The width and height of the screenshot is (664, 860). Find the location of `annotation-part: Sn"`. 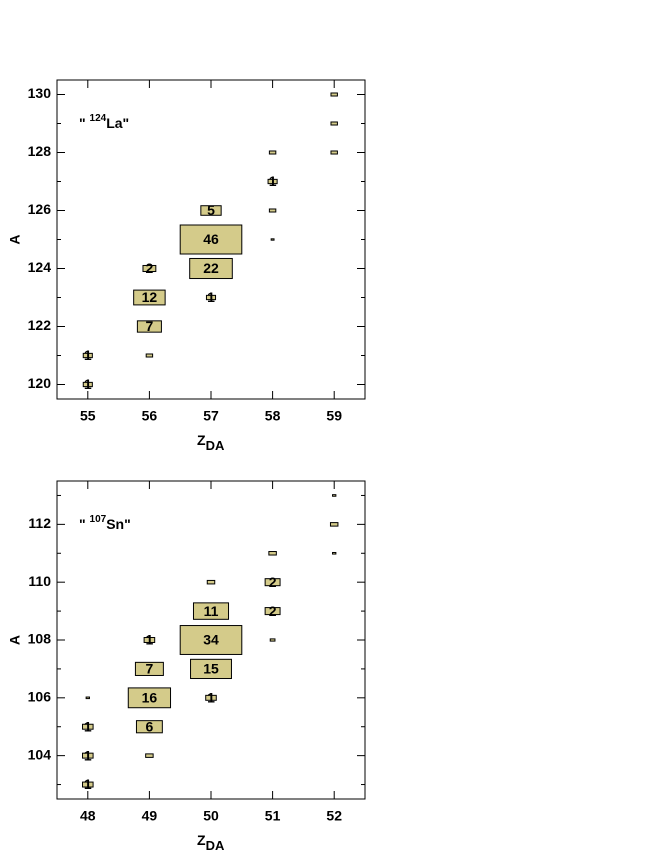

annotation-part: Sn" is located at coordinates (118, 524).